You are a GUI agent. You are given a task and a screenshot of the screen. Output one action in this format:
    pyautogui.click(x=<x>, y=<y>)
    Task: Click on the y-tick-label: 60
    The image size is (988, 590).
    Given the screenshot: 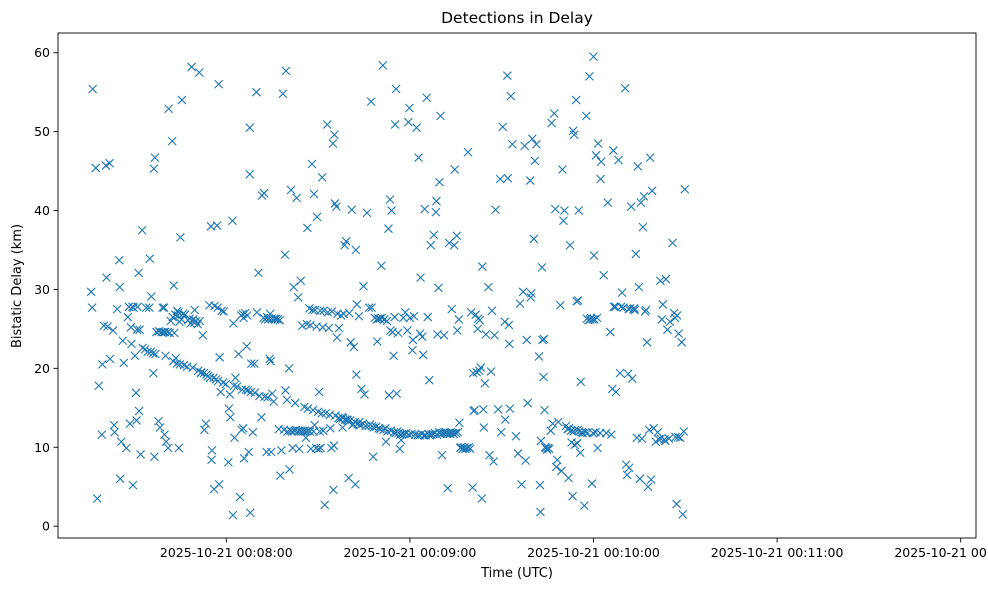 What is the action you would take?
    pyautogui.click(x=42, y=52)
    